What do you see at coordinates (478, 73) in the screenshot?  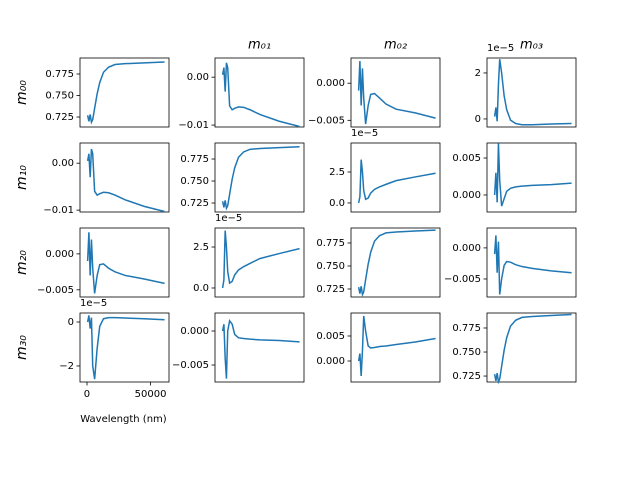 I see `y-tick-label: 2` at bounding box center [478, 73].